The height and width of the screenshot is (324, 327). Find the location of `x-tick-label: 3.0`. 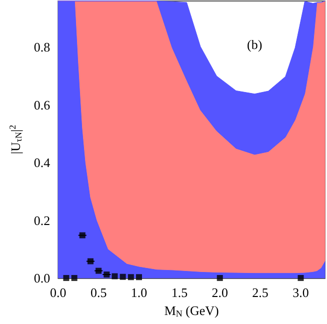

x-tick-label: 3.0 is located at coordinates (300, 292).